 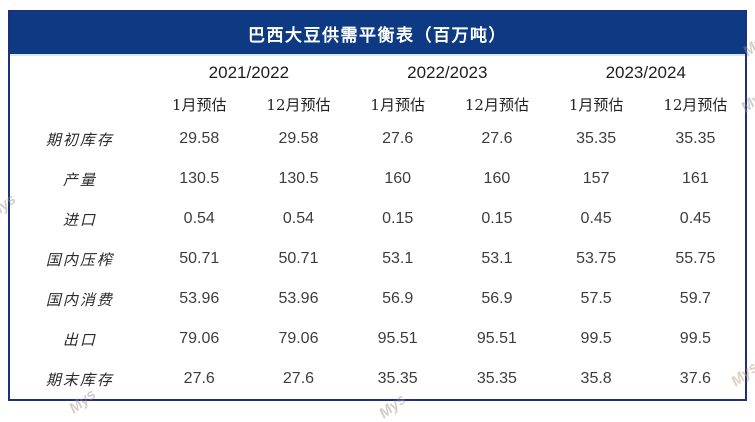 I want to click on table-row-domestic-consumption: 国内消费 53.96 53.96 56.9 56.9 57.5 59.7, so click(x=377, y=299).